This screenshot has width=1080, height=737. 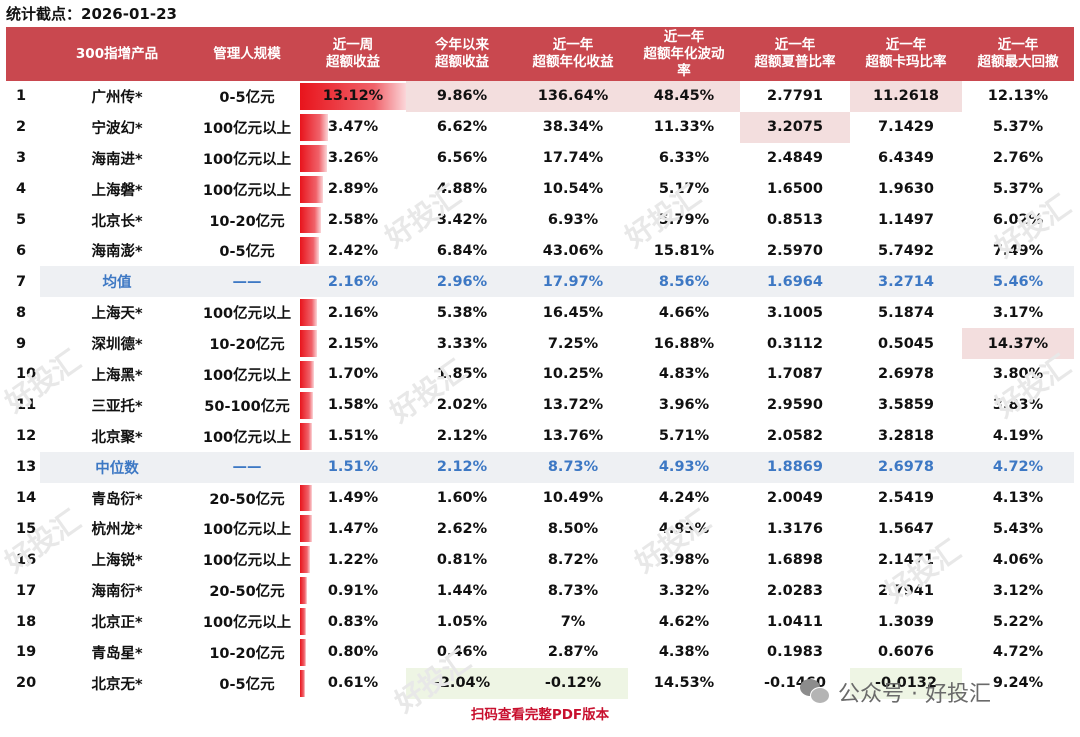 What do you see at coordinates (353, 590) in the screenshot?
I see `week-excess-cell: 0.91%` at bounding box center [353, 590].